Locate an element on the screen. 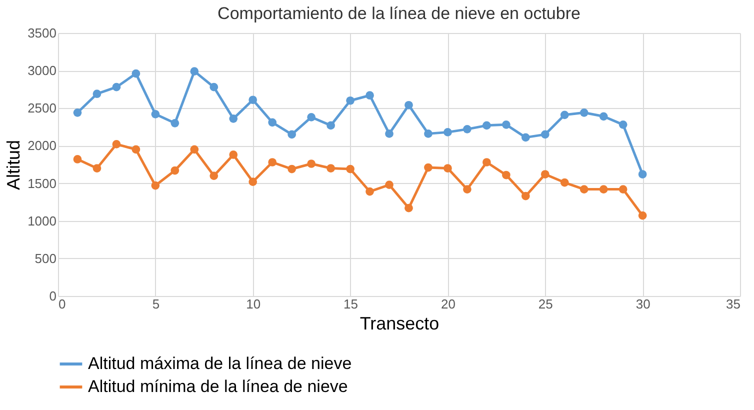  y-tick-label: 2000 is located at coordinates (42, 146).